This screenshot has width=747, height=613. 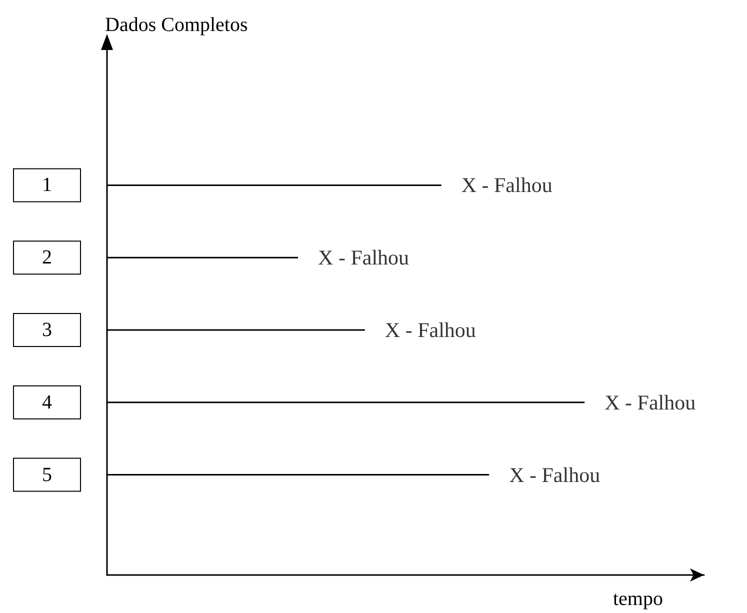 What do you see at coordinates (47, 402) in the screenshot?
I see `y-tick-label: 4` at bounding box center [47, 402].